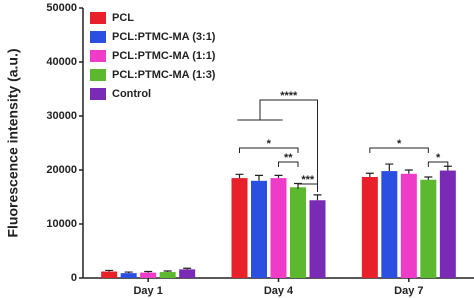 Image resolution: width=474 pixels, height=298 pixels. Describe the element at coordinates (61, 8) in the screenshot. I see `y-tick-label: 50000` at that location.